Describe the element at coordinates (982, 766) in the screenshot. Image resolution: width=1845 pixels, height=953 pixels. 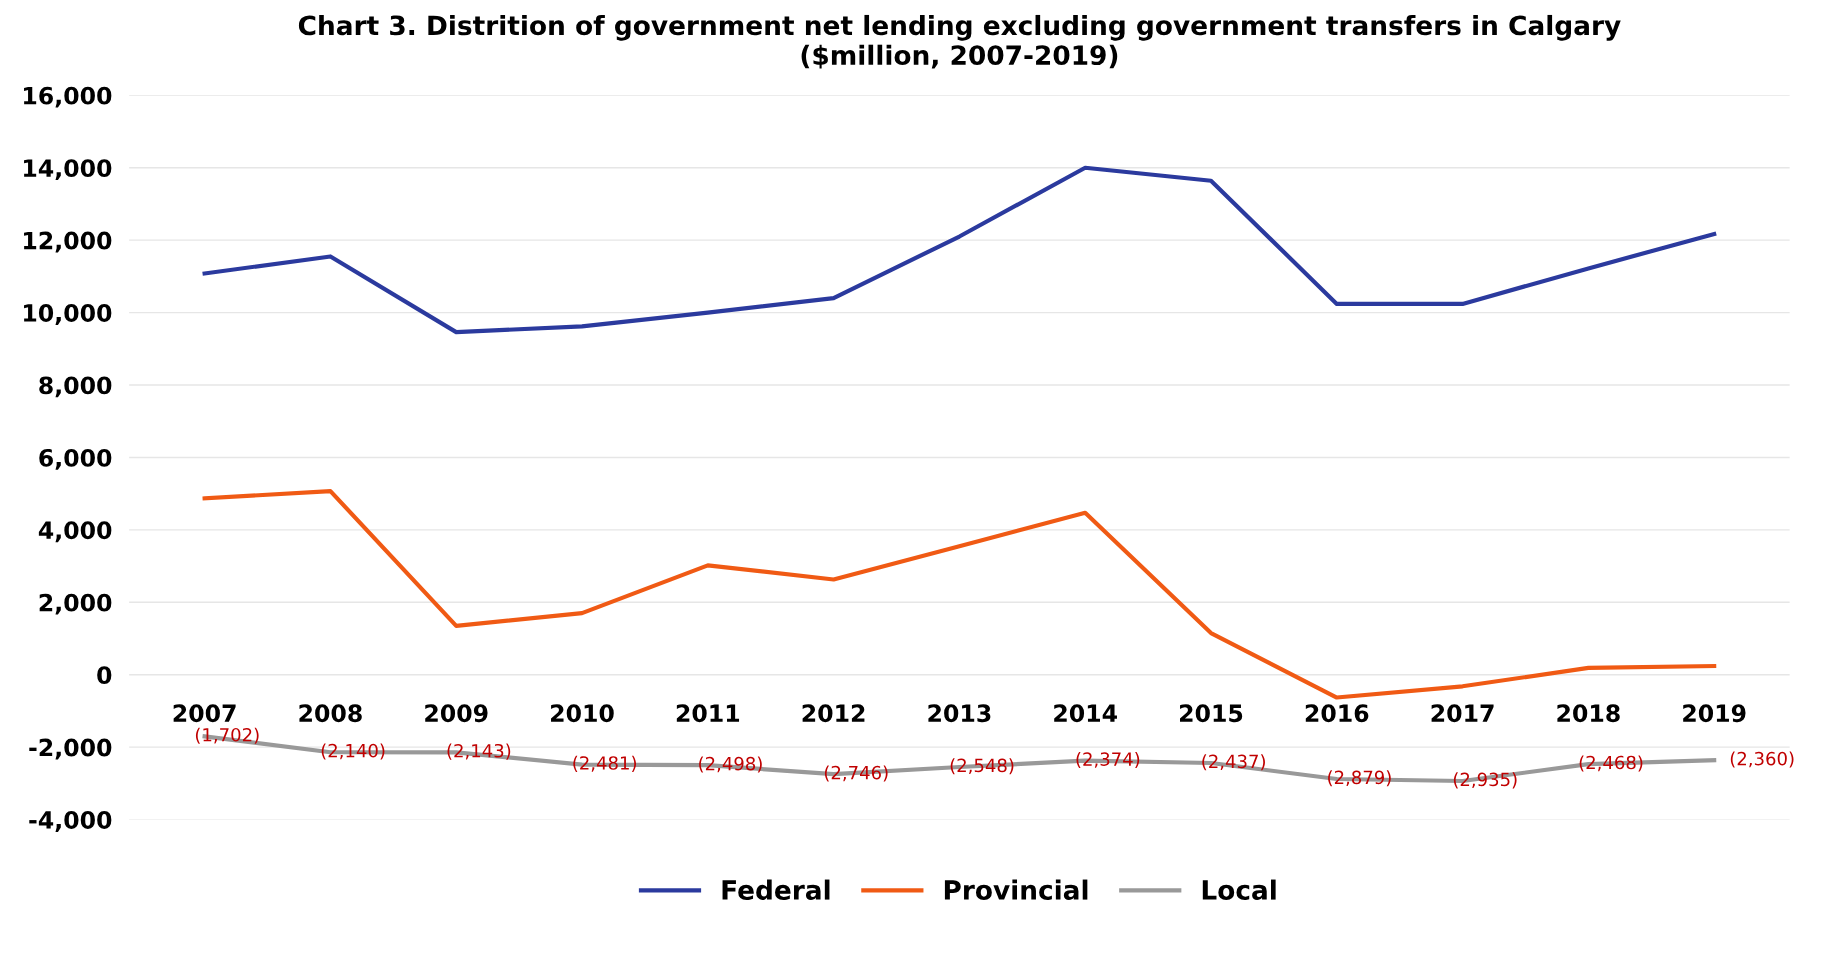
I see `data-label: (2,548)` at that location.